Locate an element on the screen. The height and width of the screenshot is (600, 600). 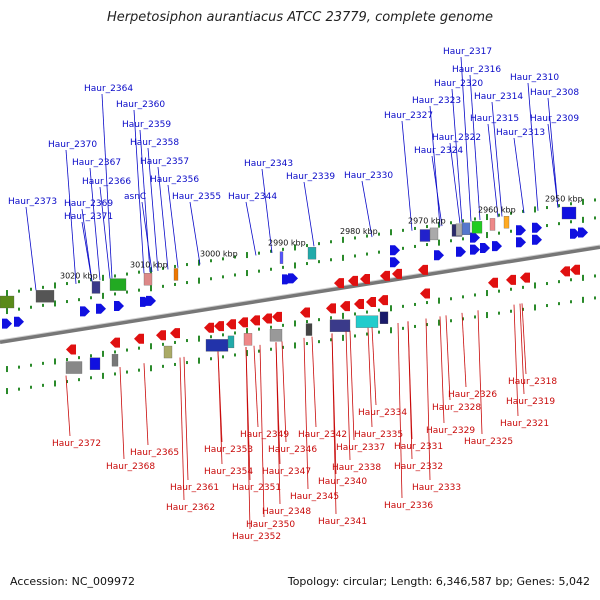
bottom-gene-label: Haur_2325 is located at coordinates (488, 442).